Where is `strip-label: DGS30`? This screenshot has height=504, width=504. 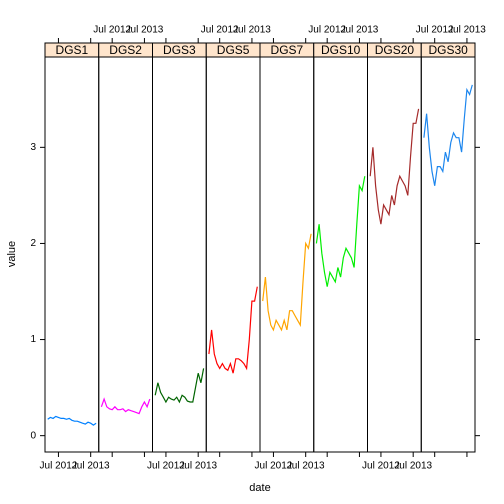 strip-label: DGS30 is located at coordinates (448, 50).